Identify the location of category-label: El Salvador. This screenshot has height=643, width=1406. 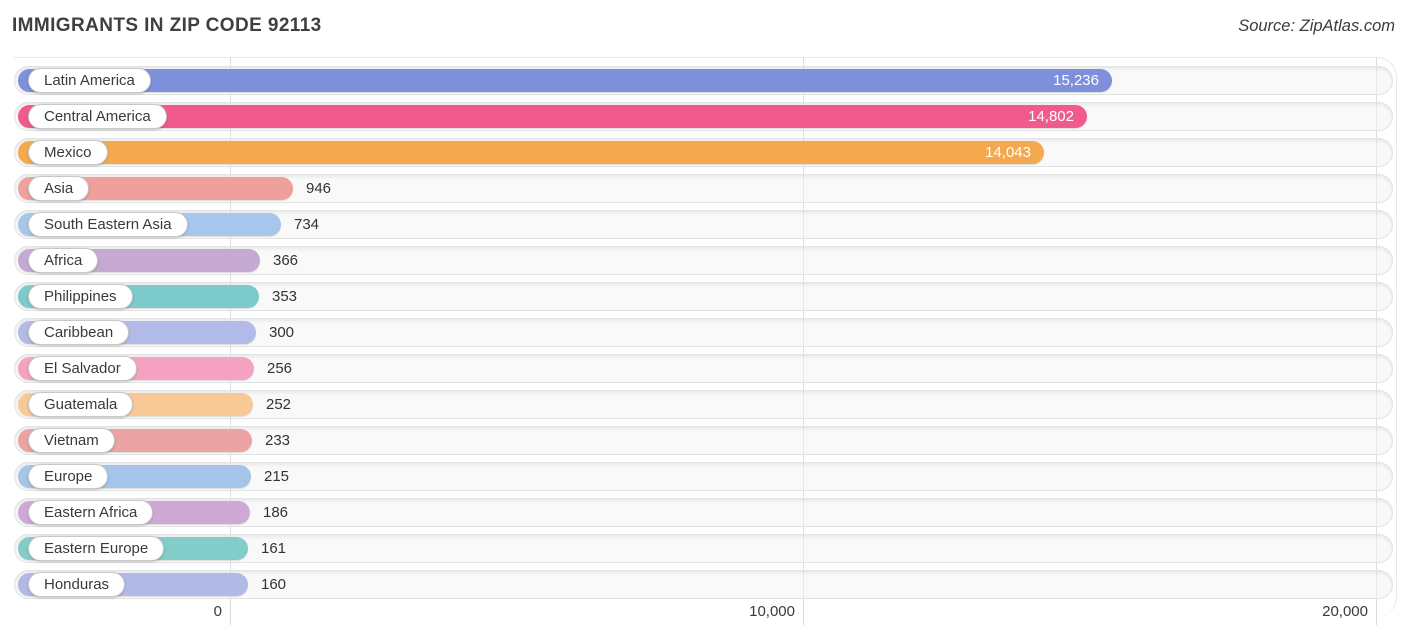
(82, 368).